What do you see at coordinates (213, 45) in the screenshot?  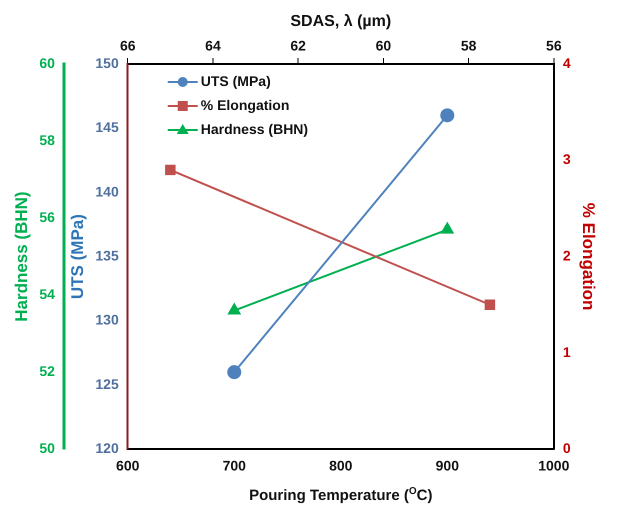 I see `x2-tick-label: 64` at bounding box center [213, 45].